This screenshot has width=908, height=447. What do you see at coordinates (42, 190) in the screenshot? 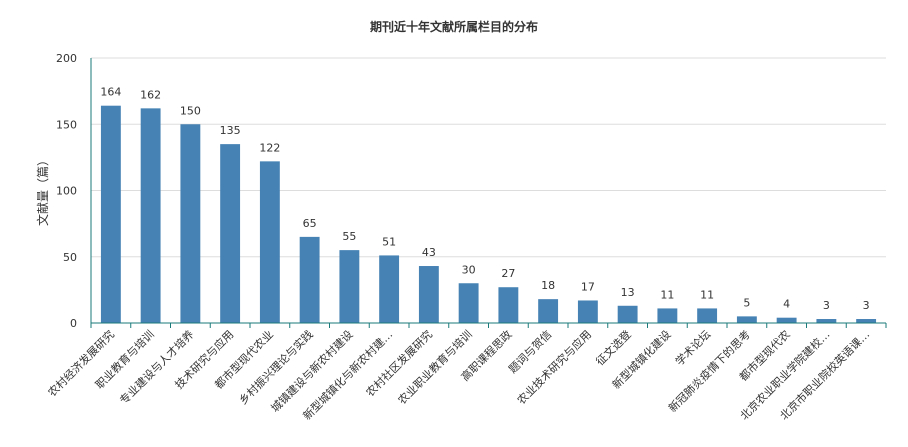
I see `y-axis-label: 文献量（篇）` at bounding box center [42, 190].